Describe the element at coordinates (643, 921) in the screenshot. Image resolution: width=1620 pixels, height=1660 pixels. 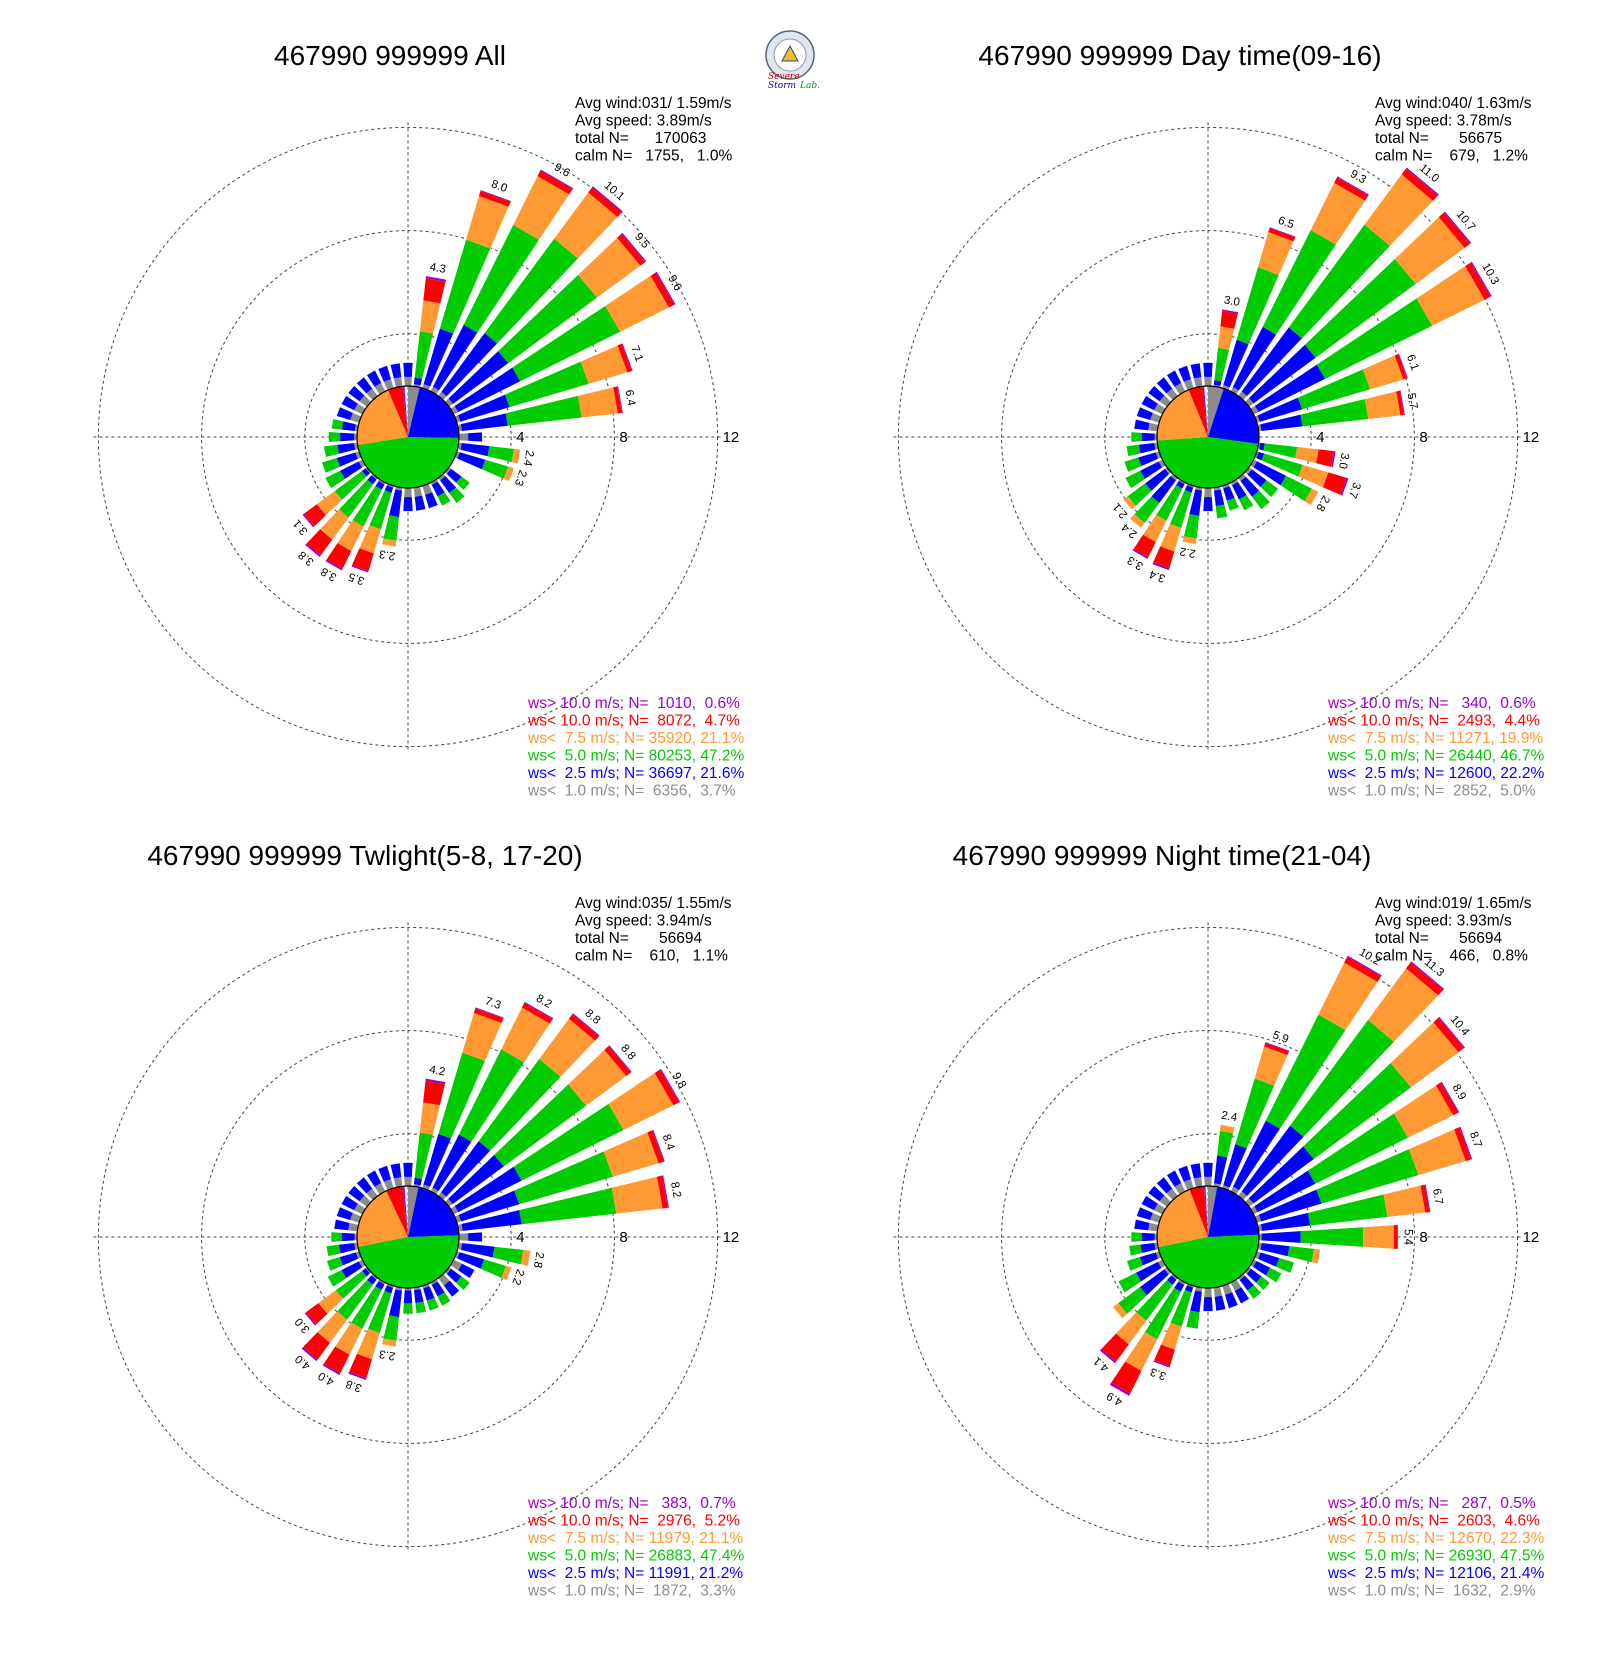
I see `stat-avg-speed: Avg speed: 3.94m/s` at that location.